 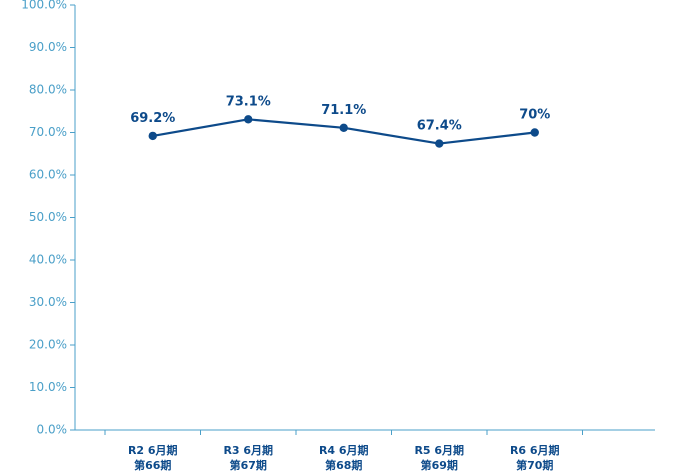 What do you see at coordinates (343, 110) in the screenshot?
I see `data-label: 71.1%` at bounding box center [343, 110].